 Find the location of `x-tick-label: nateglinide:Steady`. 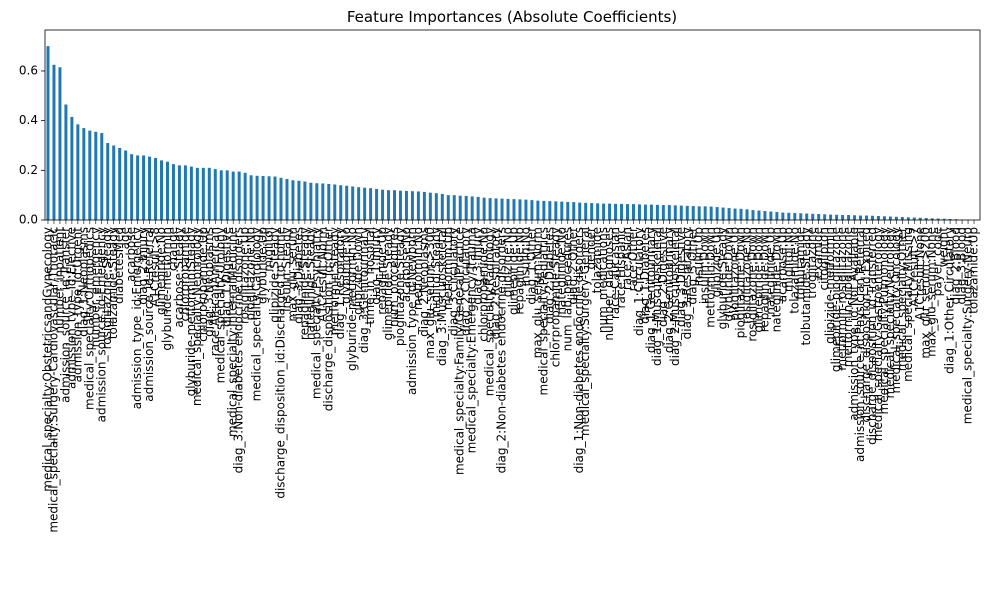

x-tick-label: nateglinide:Steady is located at coordinates (310, 283).